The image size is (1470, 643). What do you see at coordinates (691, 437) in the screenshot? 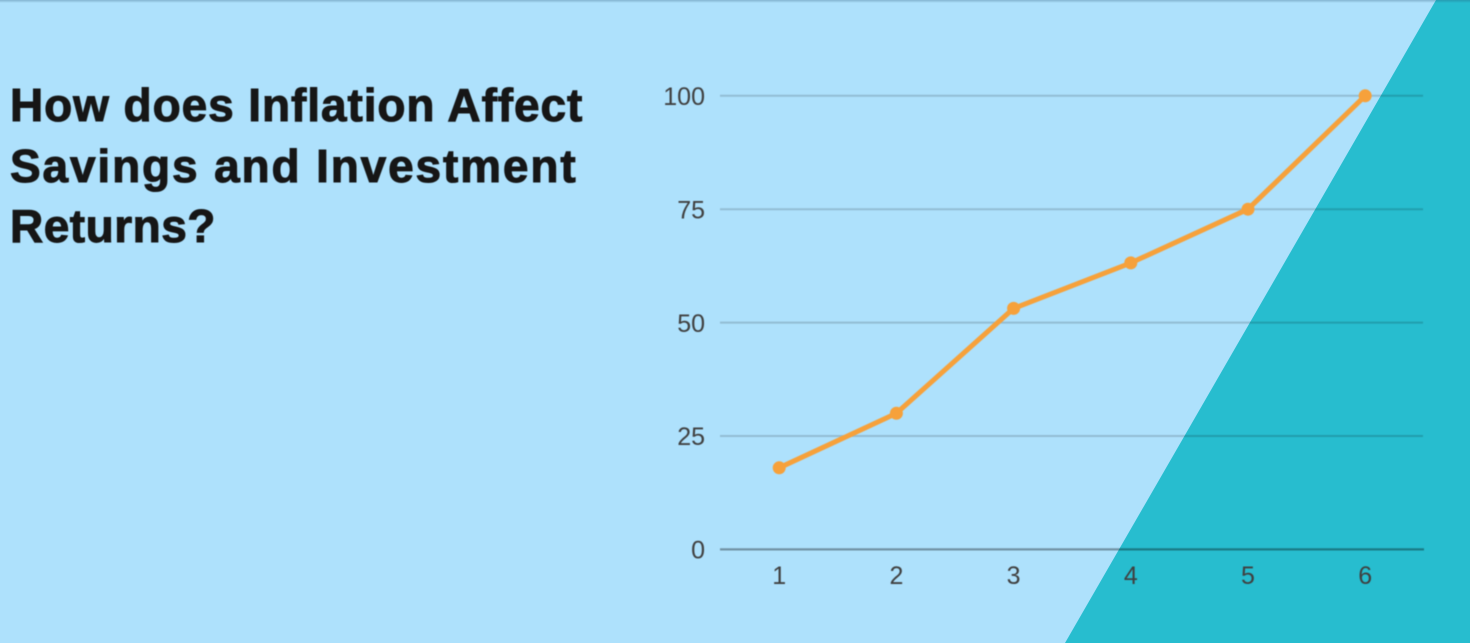
I see `svg-text: 25` at bounding box center [691, 437].